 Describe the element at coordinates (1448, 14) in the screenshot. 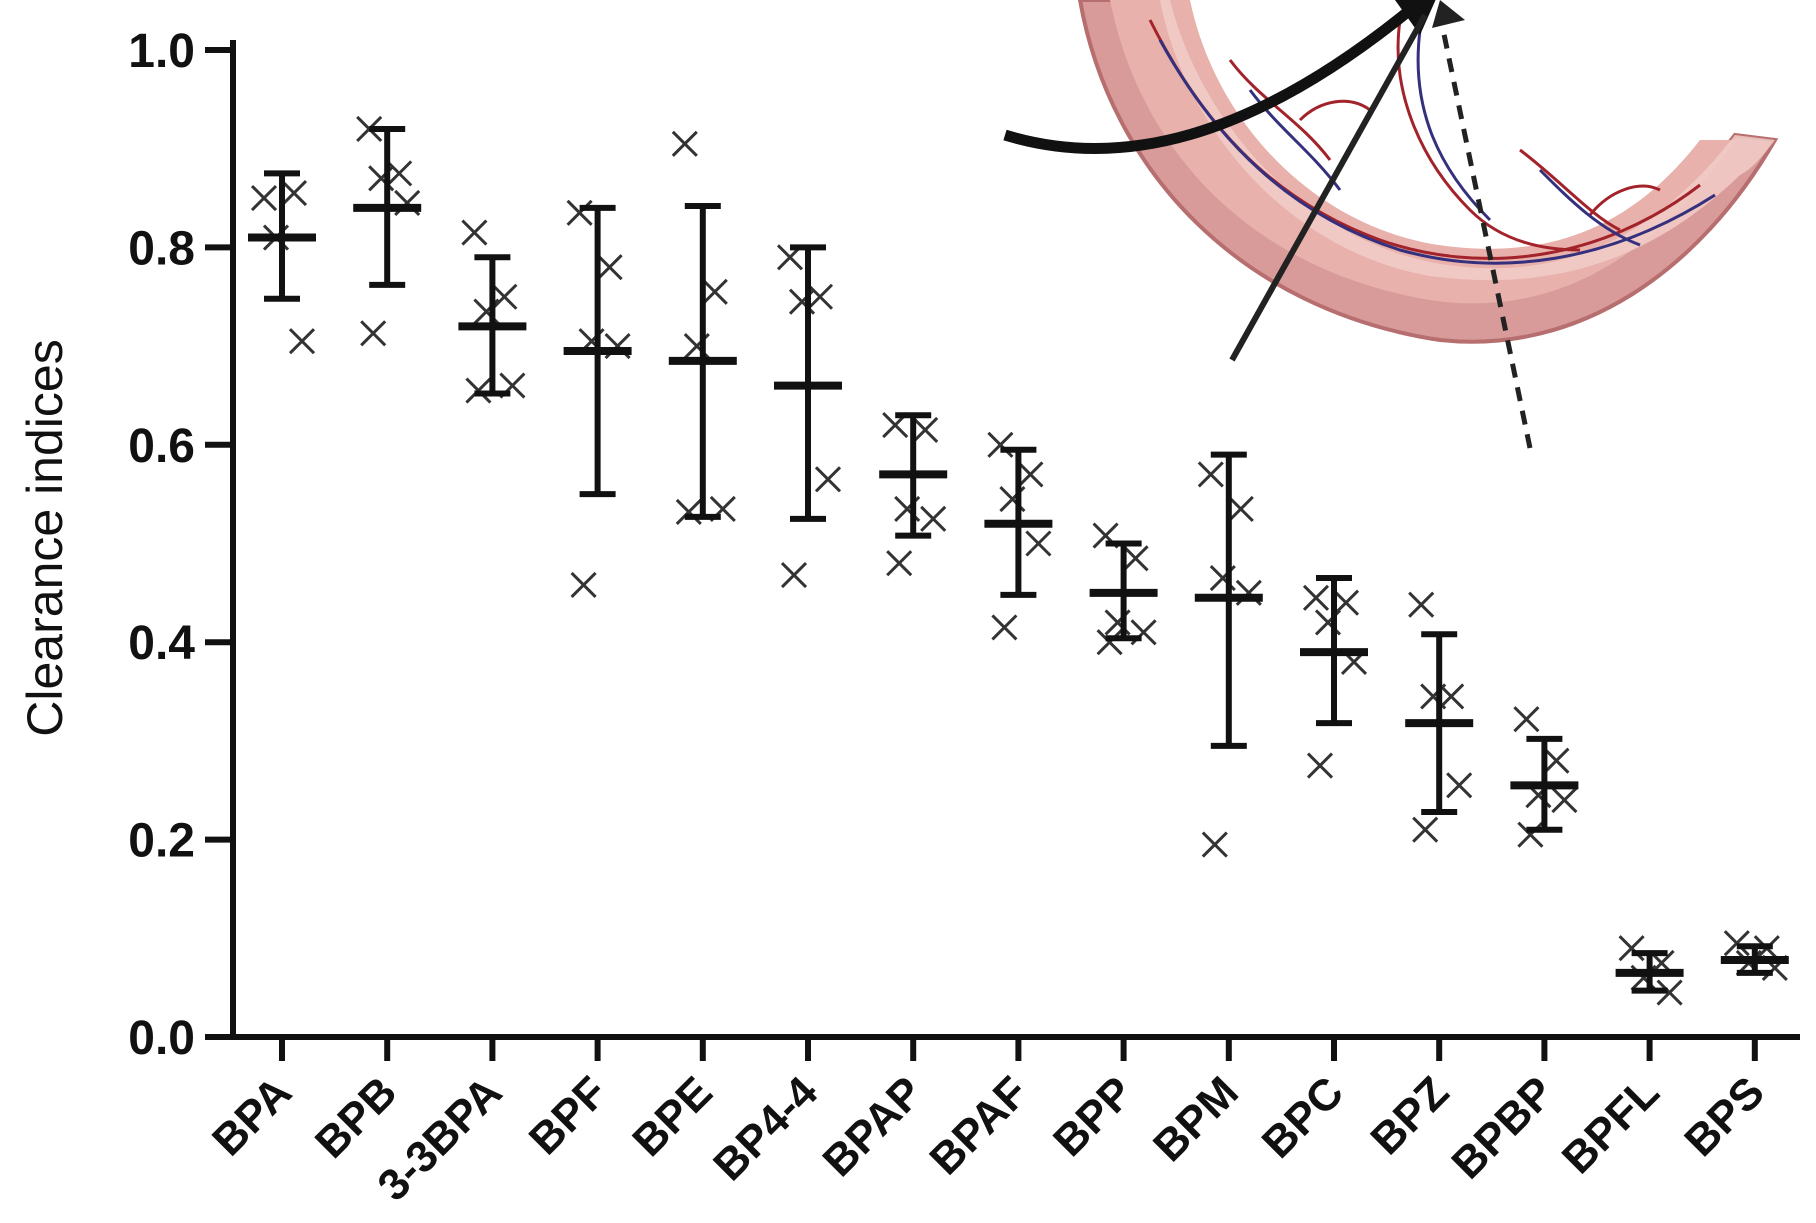

I see `dashed-arrowhead` at that location.